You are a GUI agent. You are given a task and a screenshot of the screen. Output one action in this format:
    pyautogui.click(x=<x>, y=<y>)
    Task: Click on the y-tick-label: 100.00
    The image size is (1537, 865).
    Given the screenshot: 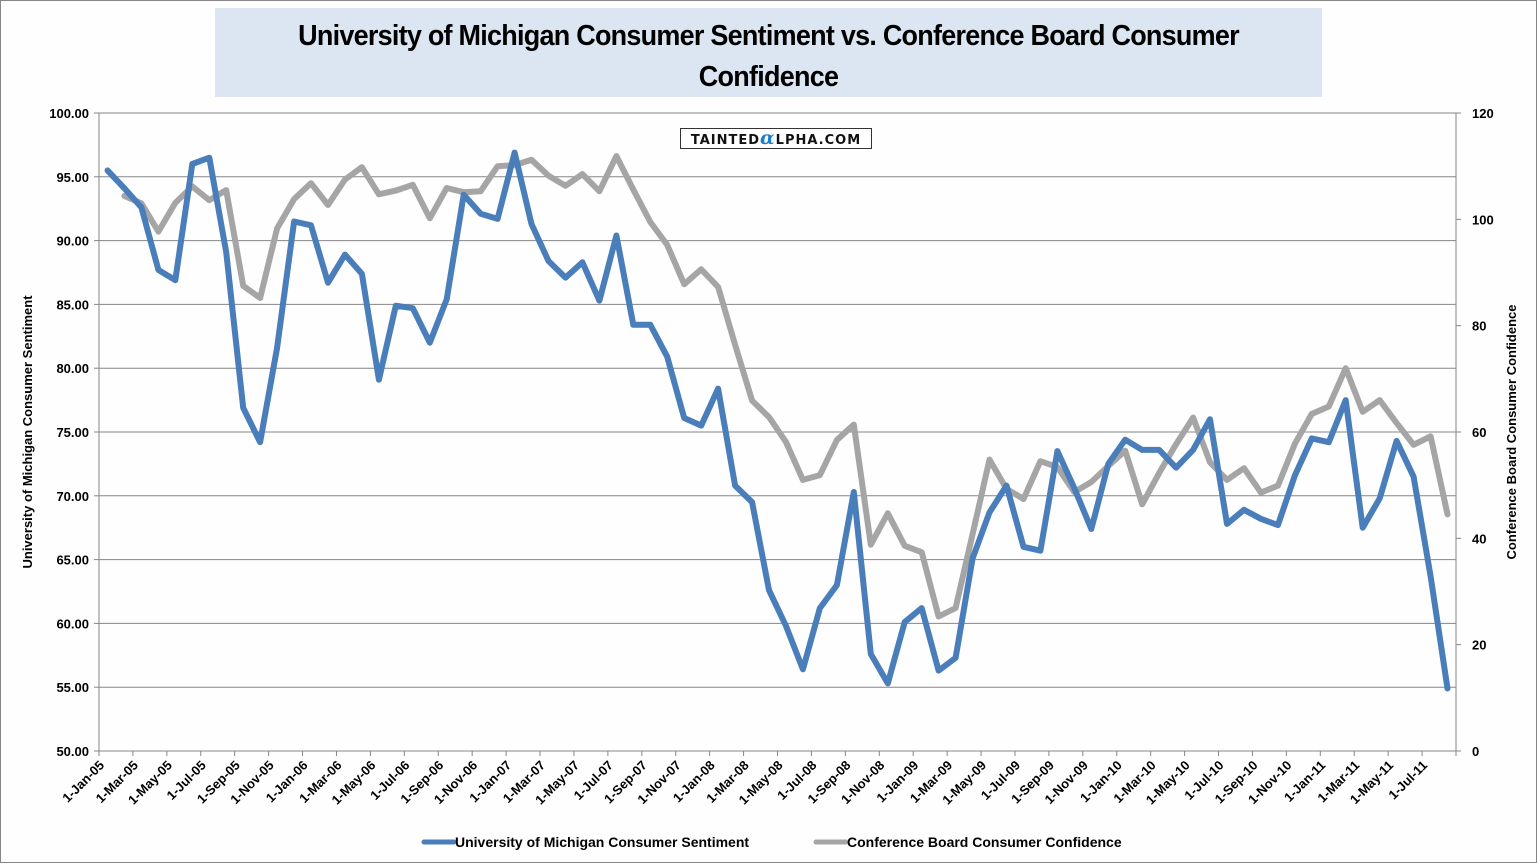 What is the action you would take?
    pyautogui.click(x=69, y=113)
    